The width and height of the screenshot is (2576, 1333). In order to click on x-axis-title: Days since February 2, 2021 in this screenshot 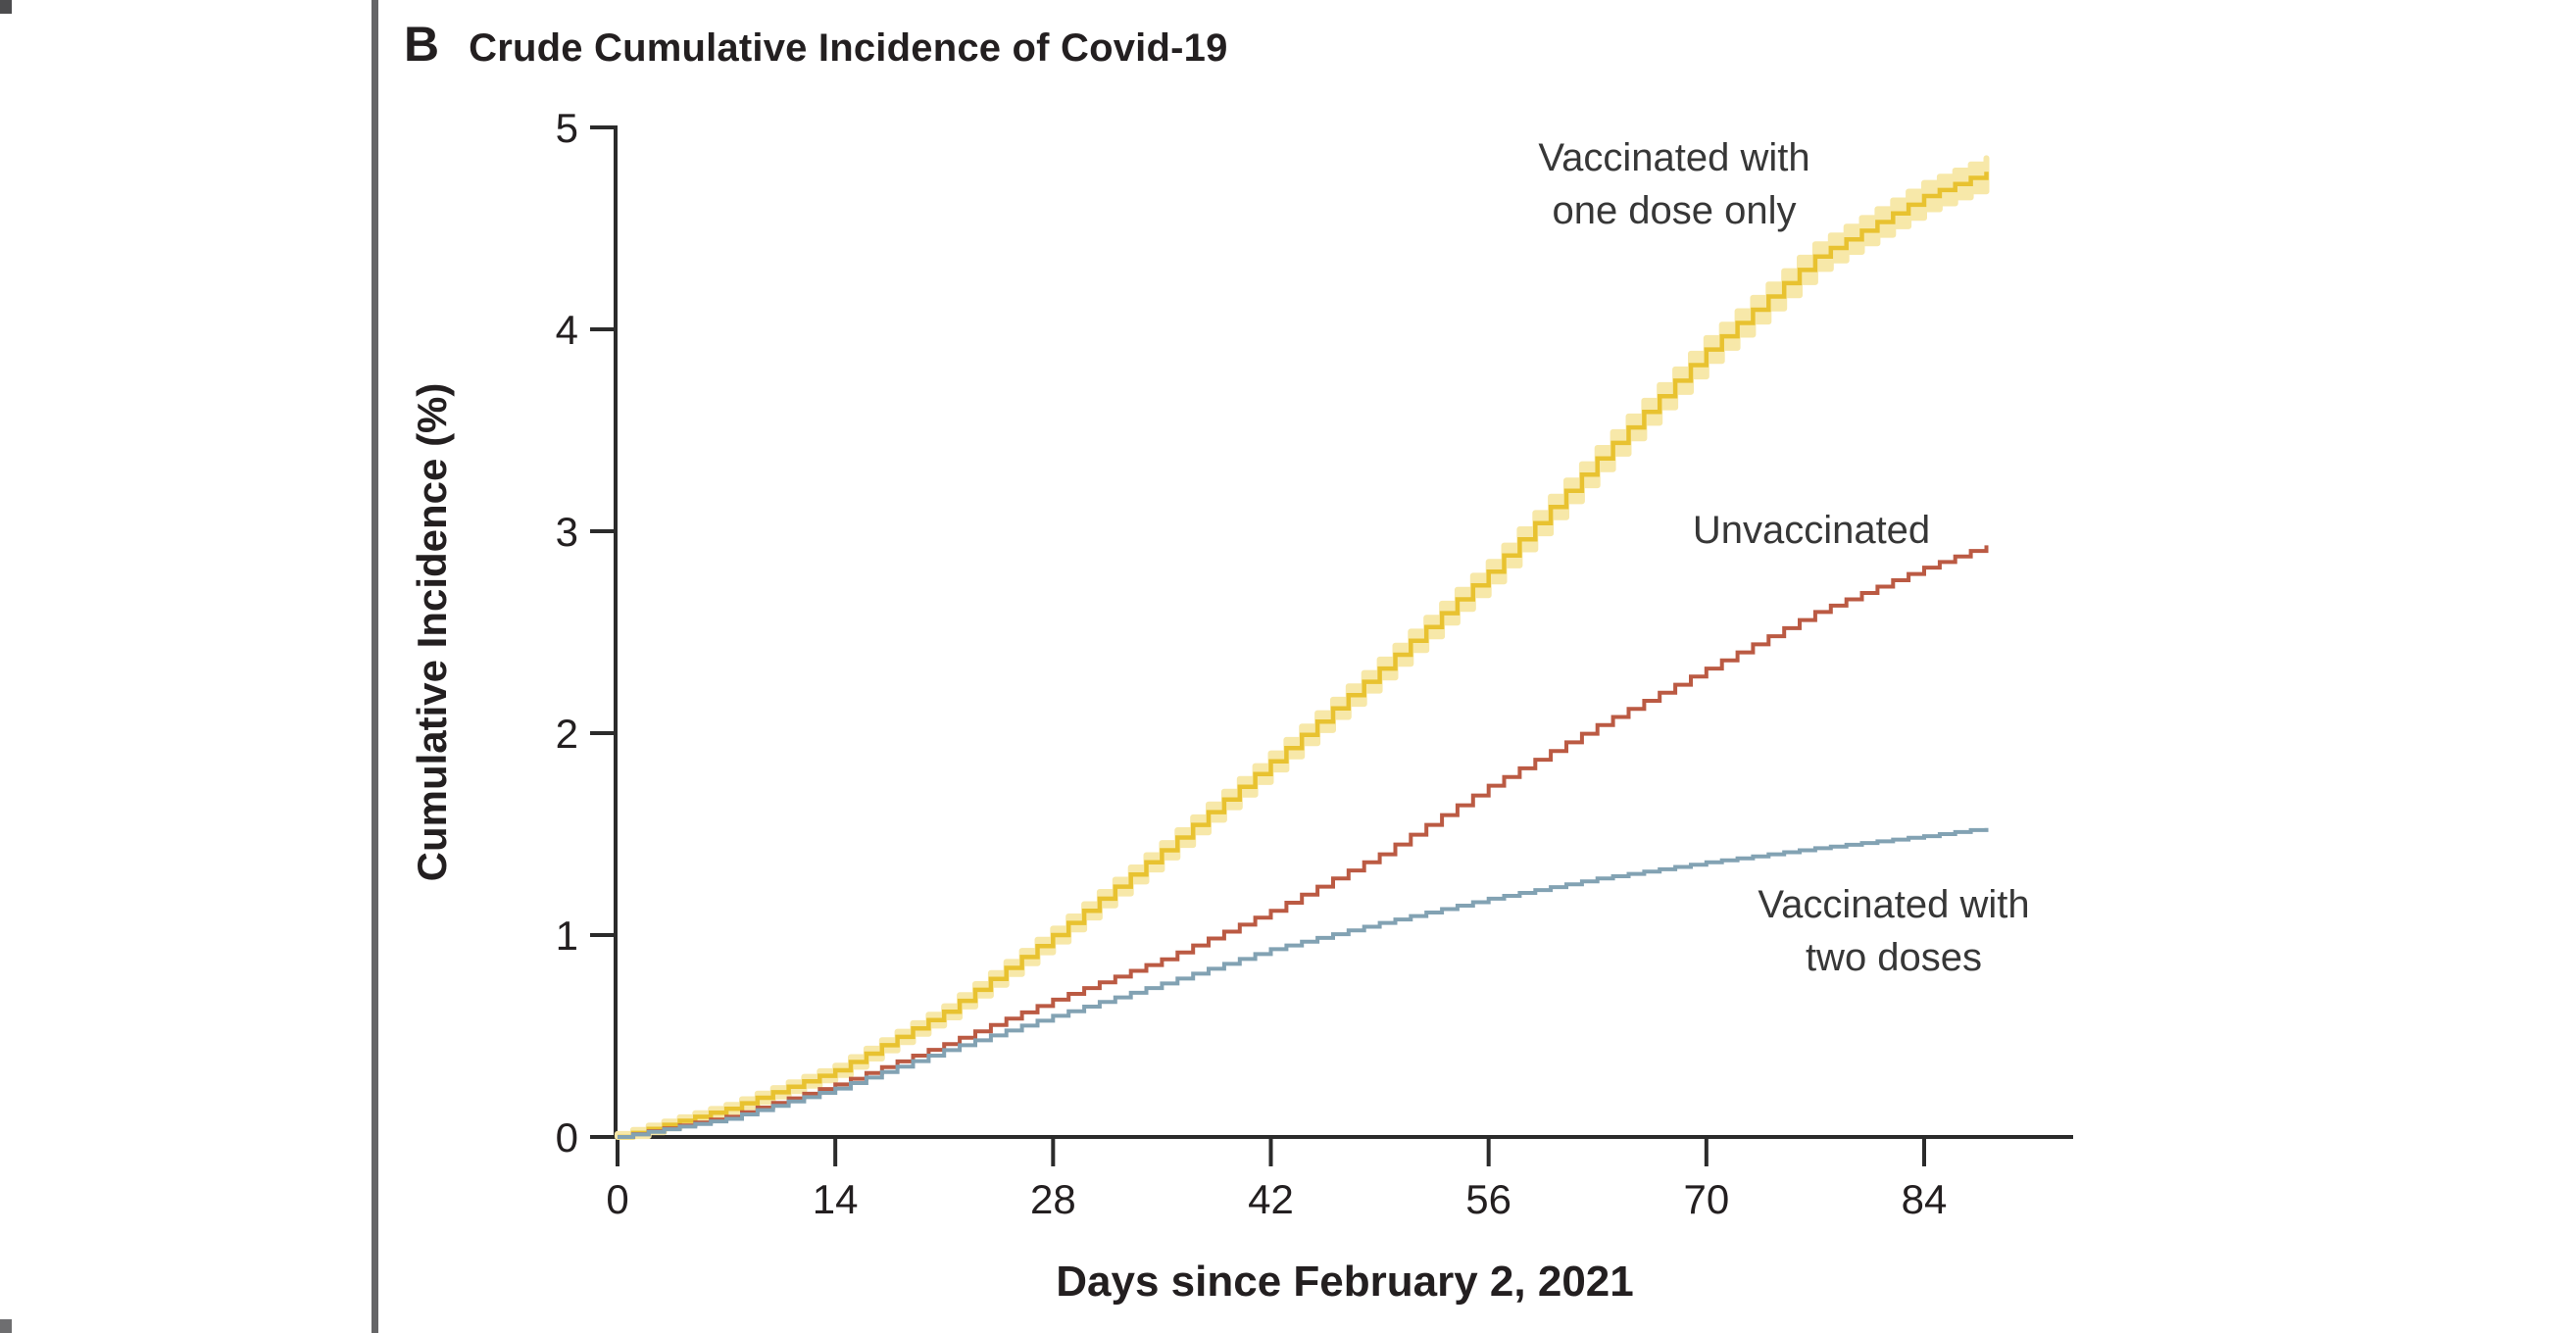, I will do `click(1344, 1282)`.